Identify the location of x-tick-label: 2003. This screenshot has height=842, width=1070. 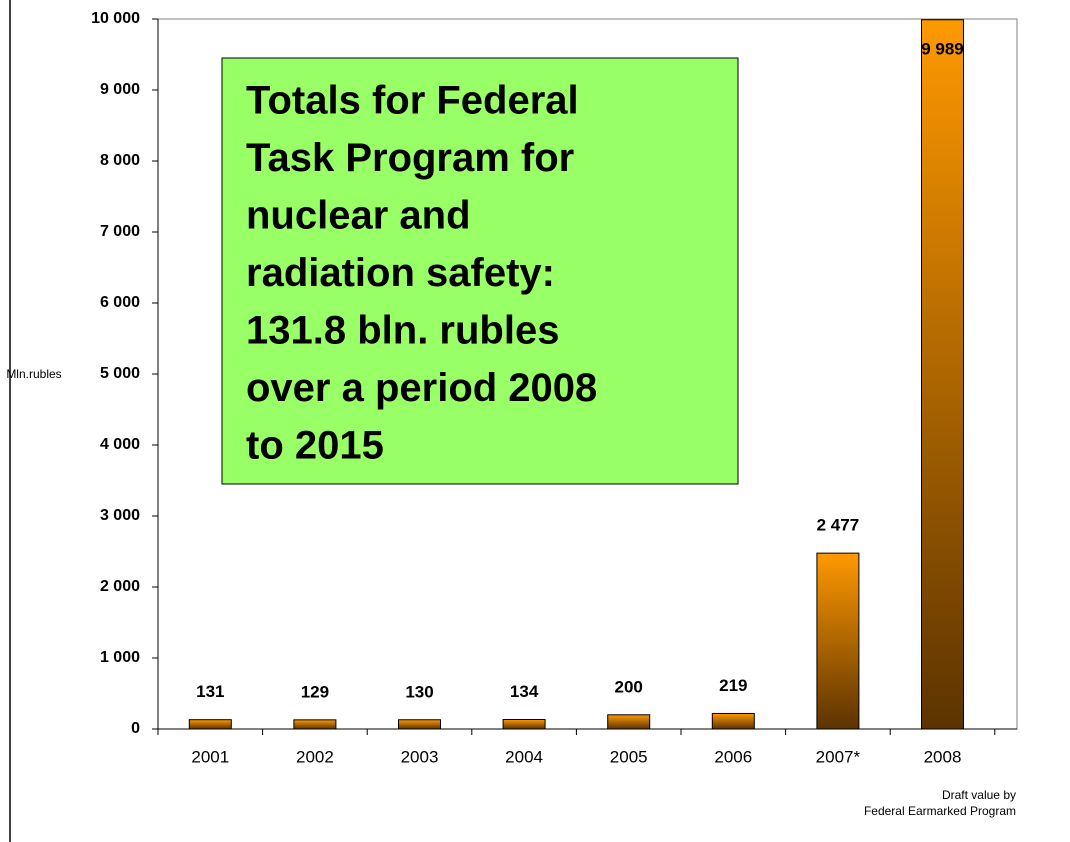
(420, 756).